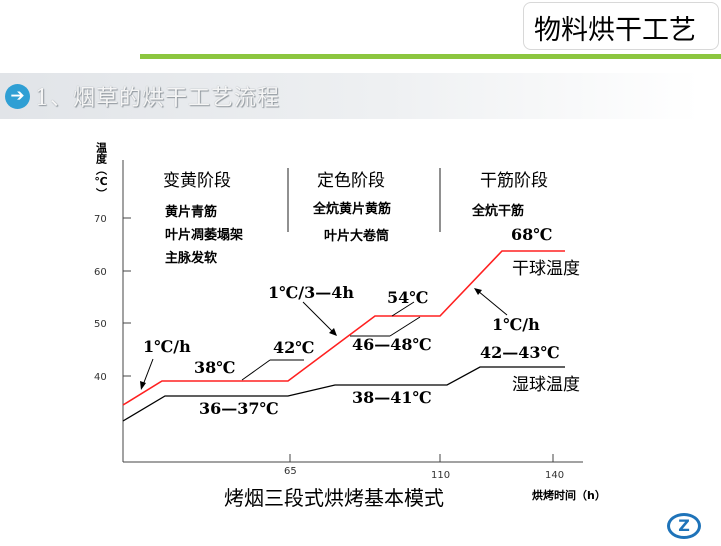  I want to click on temp-label: 36—37℃, so click(239, 408).